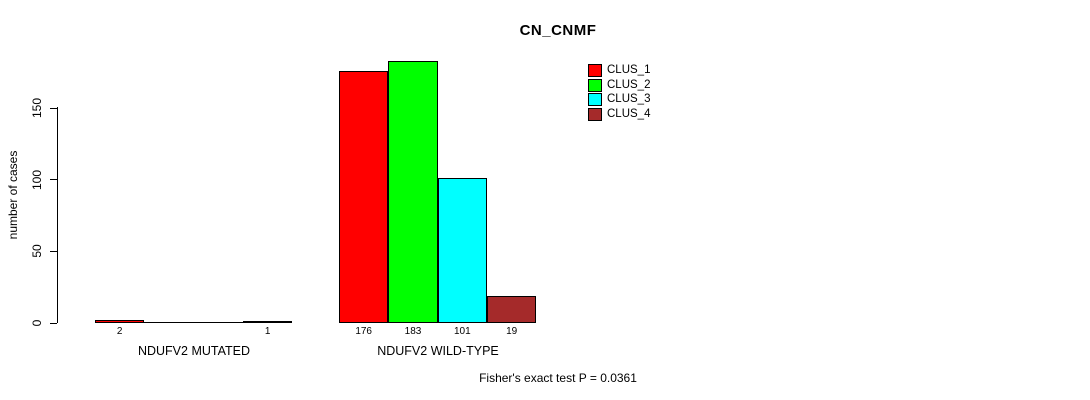 Image resolution: width=1090 pixels, height=400 pixels. Describe the element at coordinates (558, 30) in the screenshot. I see `chart-title: CN_CNMF` at that location.